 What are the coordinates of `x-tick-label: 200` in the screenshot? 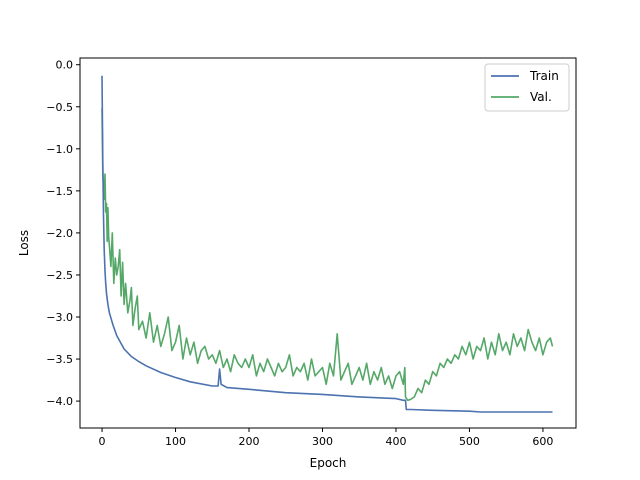 It's located at (249, 441).